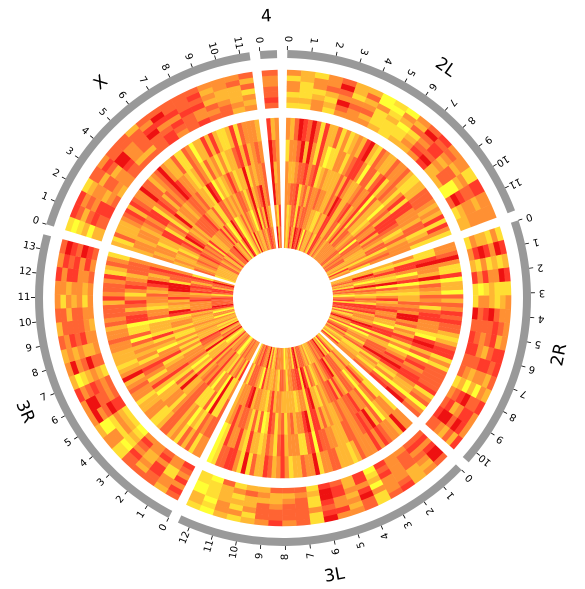 The image size is (585, 589). Describe the element at coordinates (382, 527) in the screenshot. I see `tick-mark` at that location.